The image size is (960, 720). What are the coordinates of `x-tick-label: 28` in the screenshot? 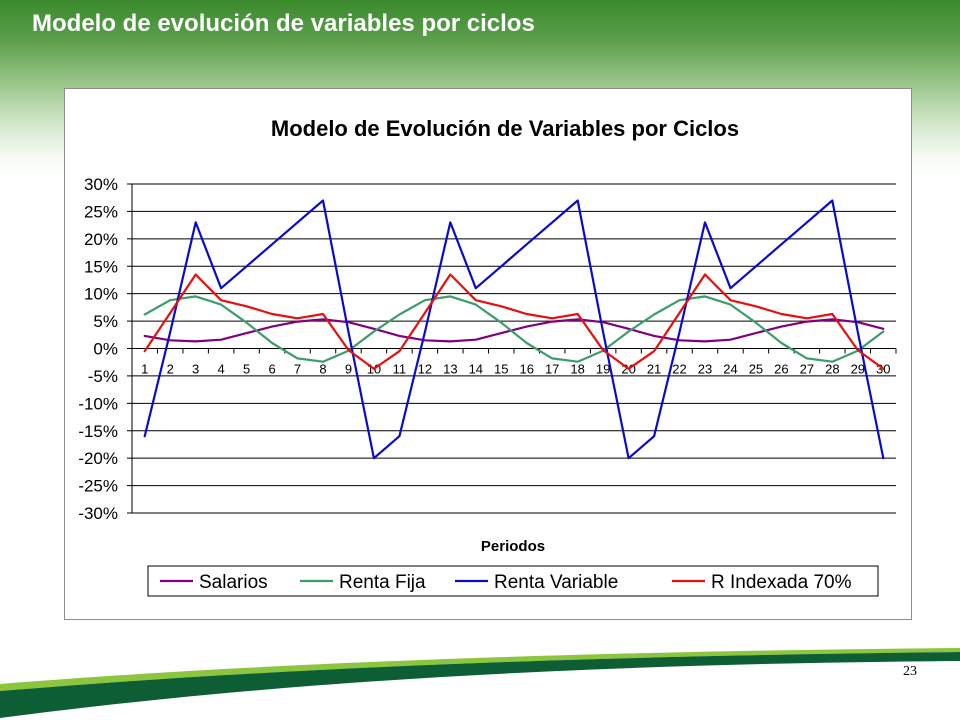 It's located at (832, 369).